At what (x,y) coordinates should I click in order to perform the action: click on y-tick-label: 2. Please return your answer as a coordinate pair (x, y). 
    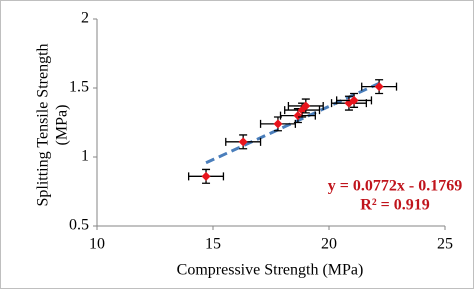
    Looking at the image, I should click on (85, 18).